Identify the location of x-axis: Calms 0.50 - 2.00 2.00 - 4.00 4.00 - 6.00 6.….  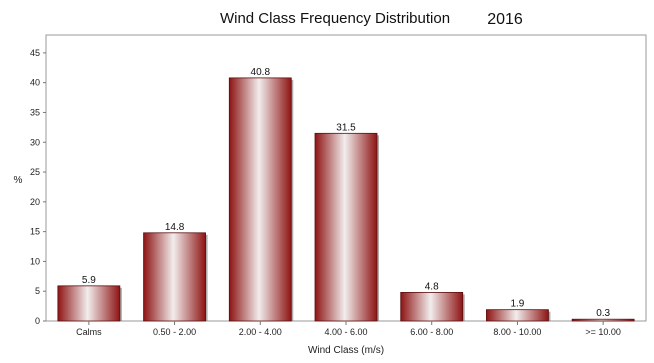
(348, 329).